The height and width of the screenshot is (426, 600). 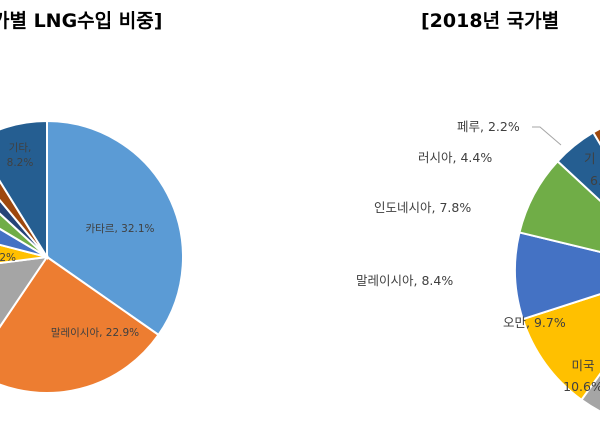 I want to click on pie2-label-9-value: 6., so click(x=595, y=180).